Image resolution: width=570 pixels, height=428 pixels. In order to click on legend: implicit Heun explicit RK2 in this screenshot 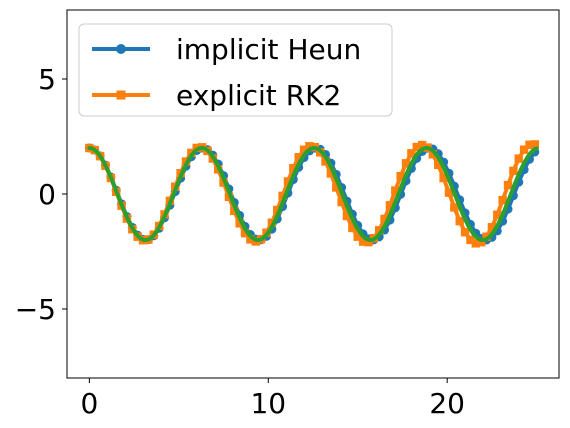, I will do `click(235, 70)`.